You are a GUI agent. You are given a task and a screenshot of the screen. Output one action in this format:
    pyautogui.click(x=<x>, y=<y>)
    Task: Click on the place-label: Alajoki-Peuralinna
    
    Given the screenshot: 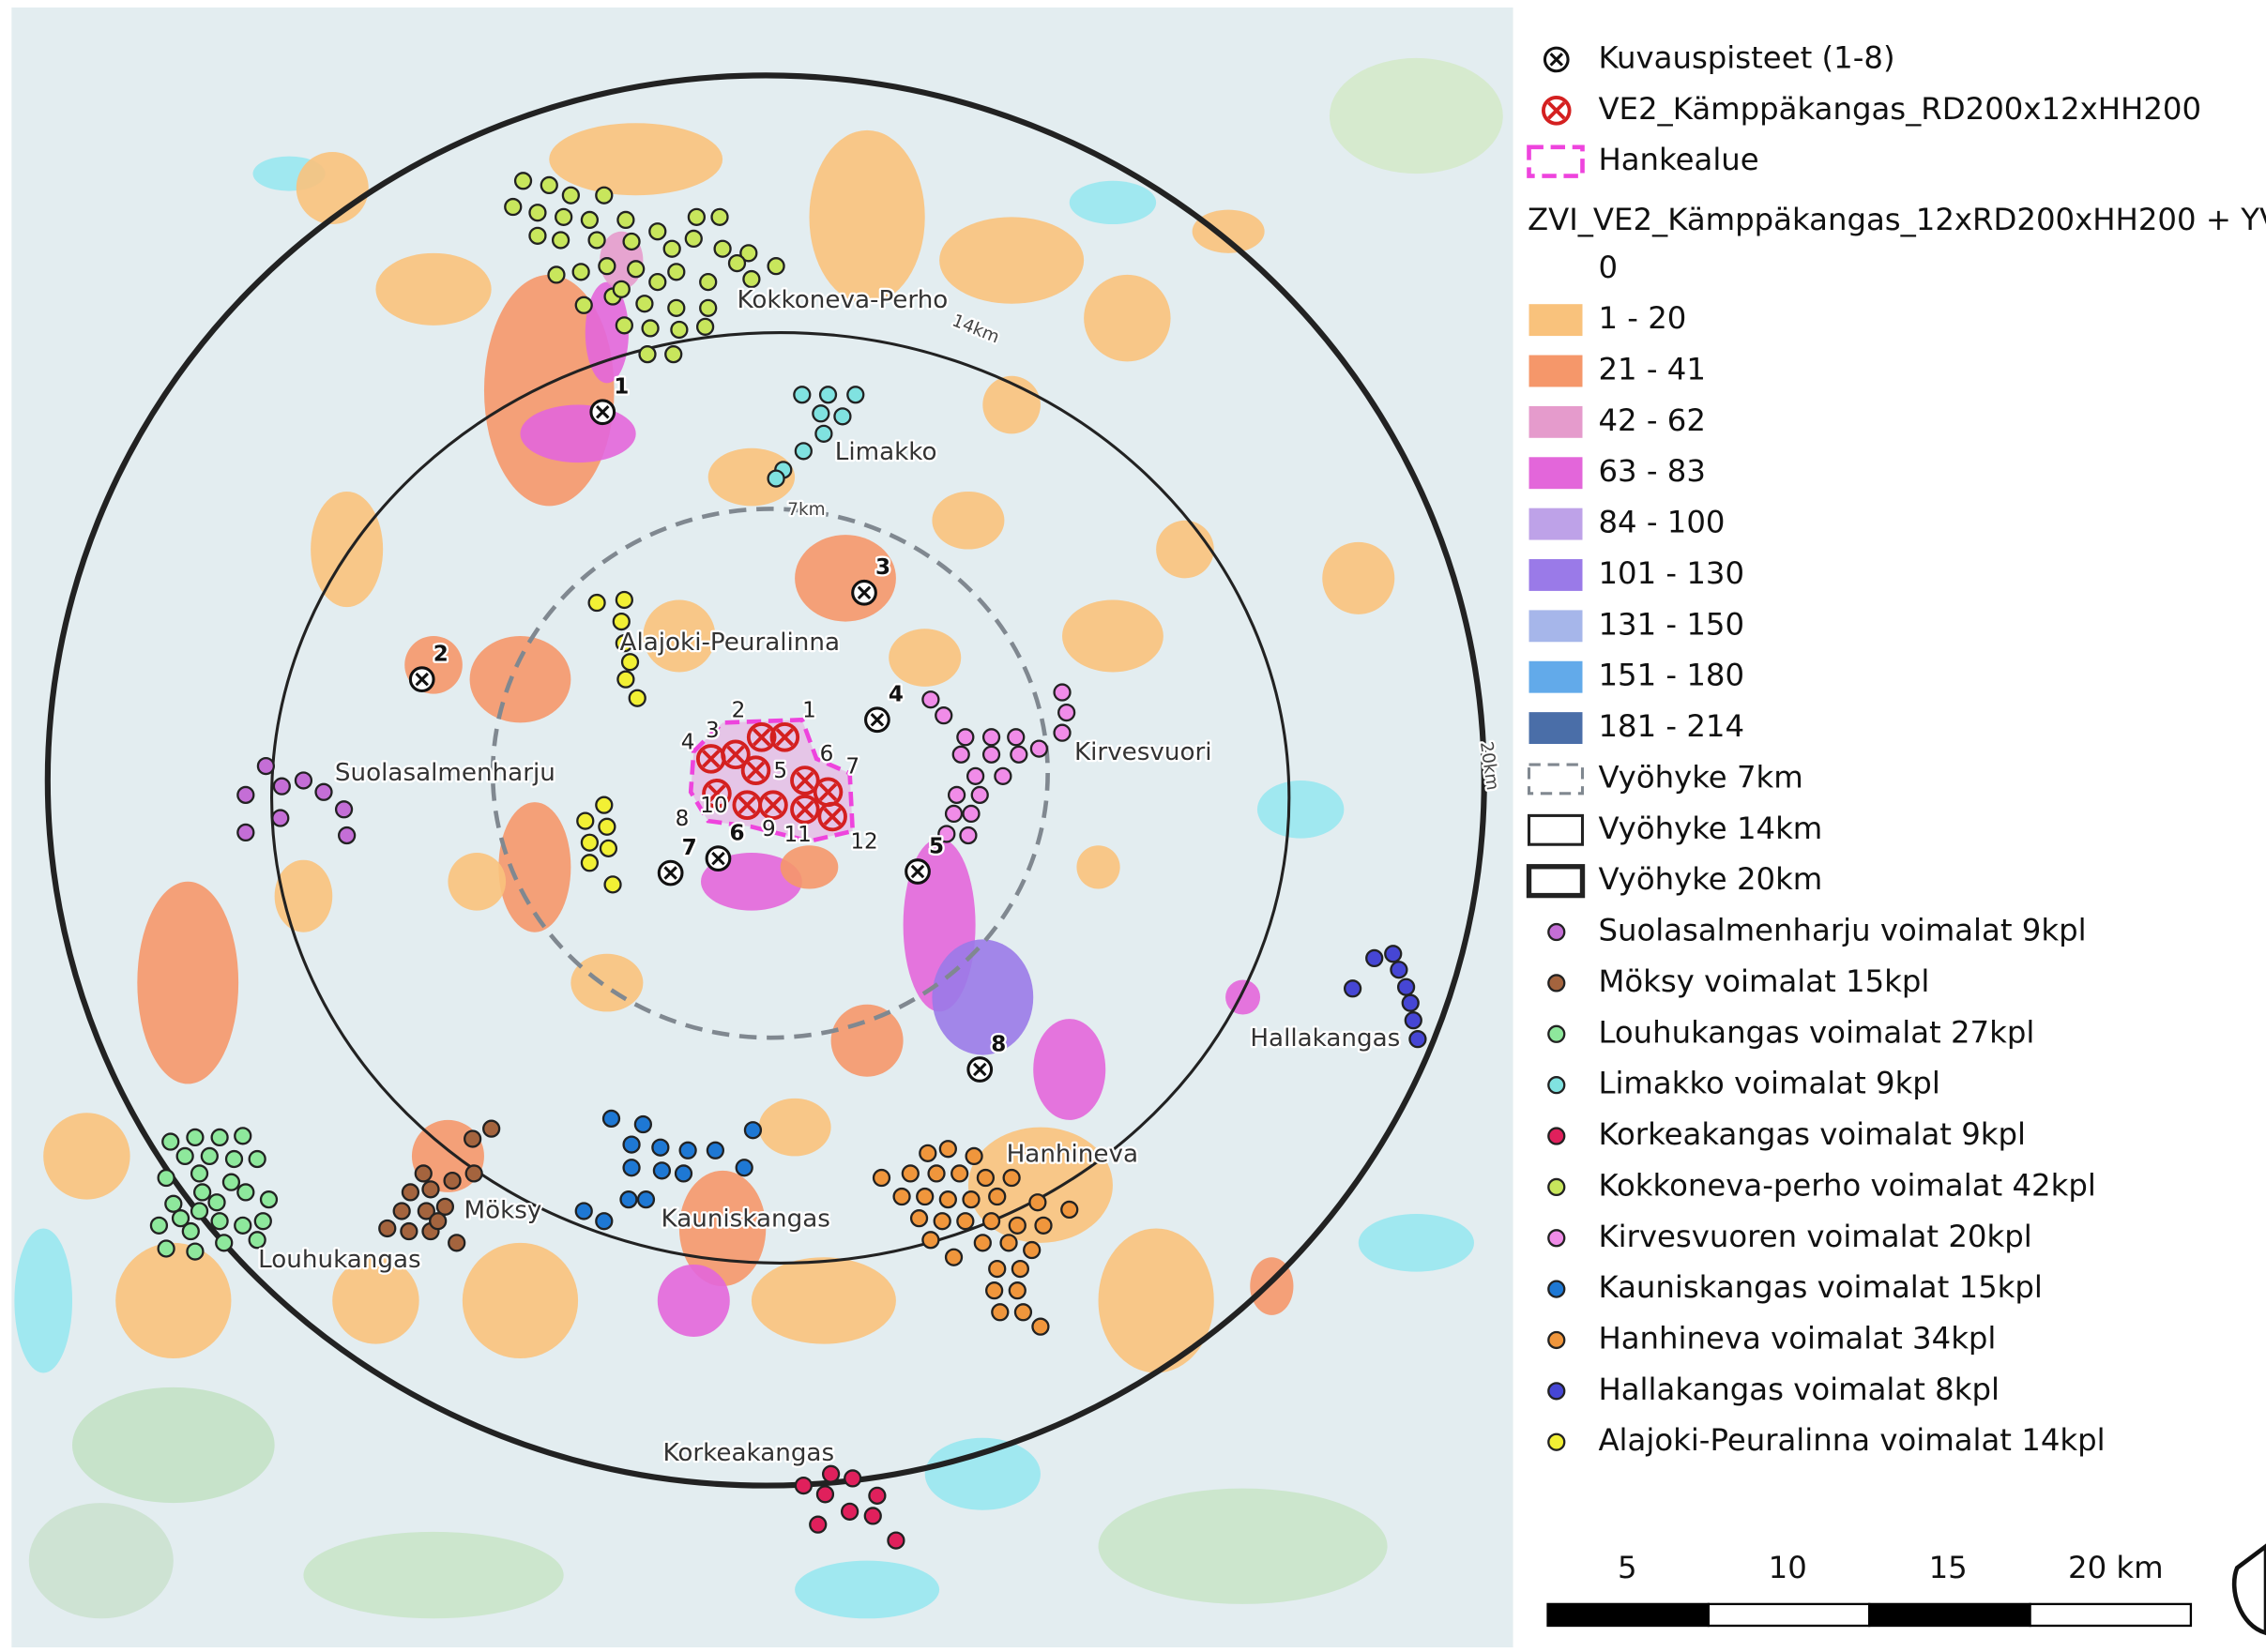 What is the action you would take?
    pyautogui.click(x=730, y=643)
    